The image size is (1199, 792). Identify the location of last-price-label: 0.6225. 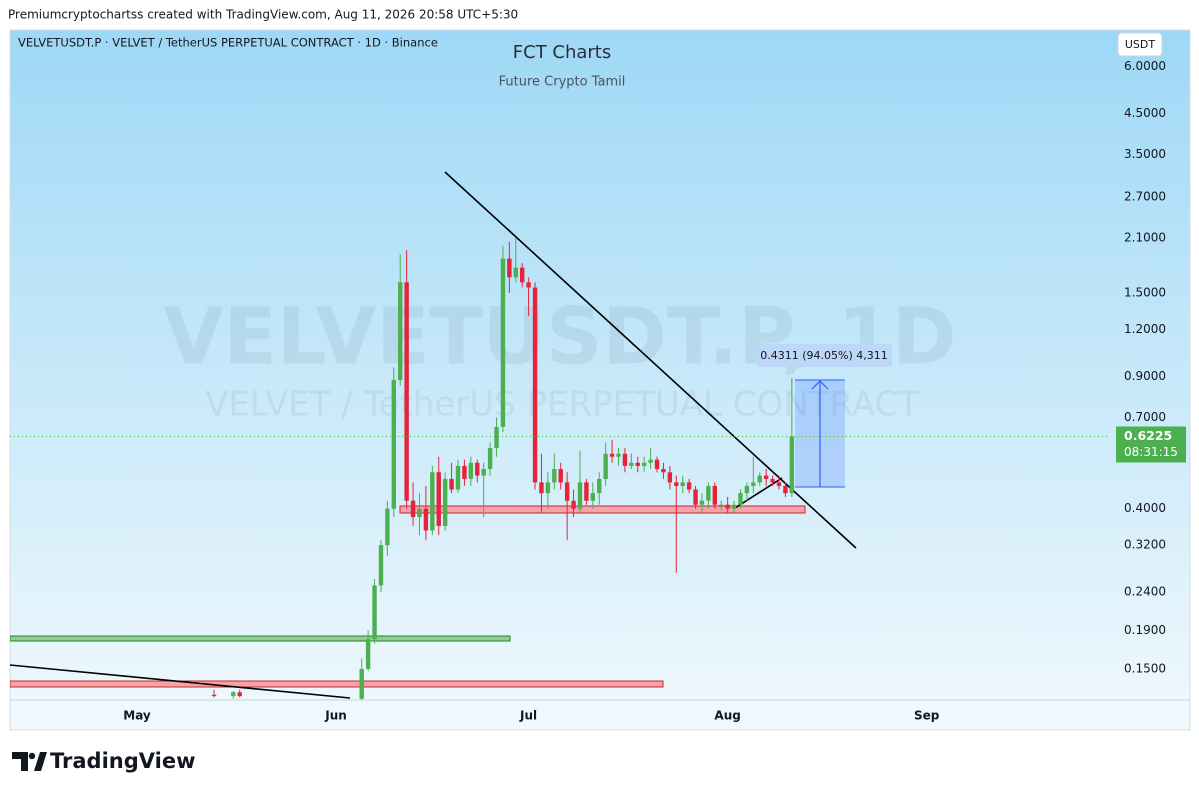
(1148, 435).